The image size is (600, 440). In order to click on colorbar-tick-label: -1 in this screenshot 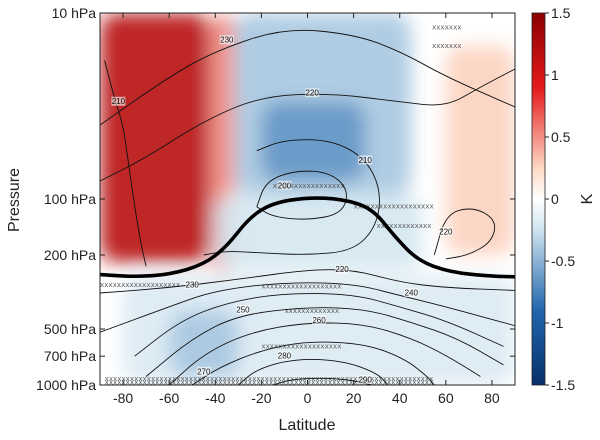, I will do `click(557, 323)`.